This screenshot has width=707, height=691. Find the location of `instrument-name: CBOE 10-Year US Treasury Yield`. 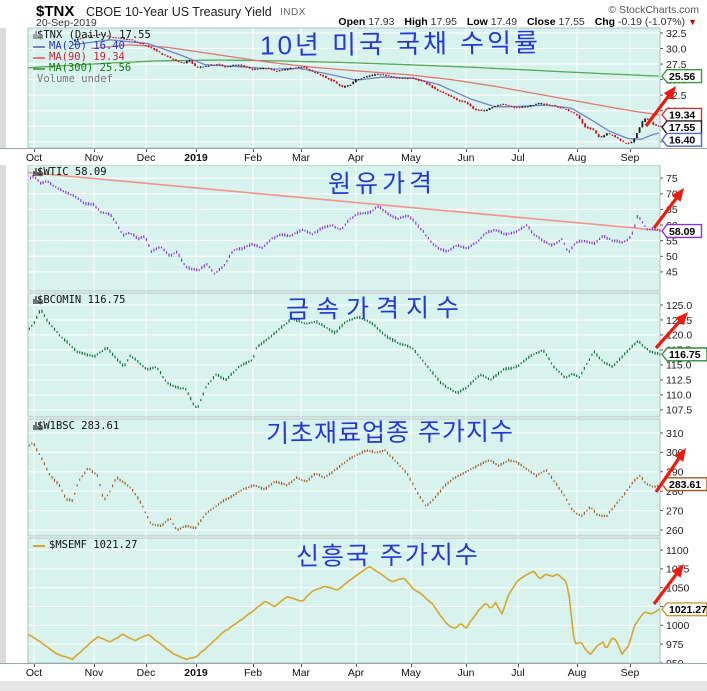

instrument-name: CBOE 10-Year US Treasury Yield is located at coordinates (179, 12).